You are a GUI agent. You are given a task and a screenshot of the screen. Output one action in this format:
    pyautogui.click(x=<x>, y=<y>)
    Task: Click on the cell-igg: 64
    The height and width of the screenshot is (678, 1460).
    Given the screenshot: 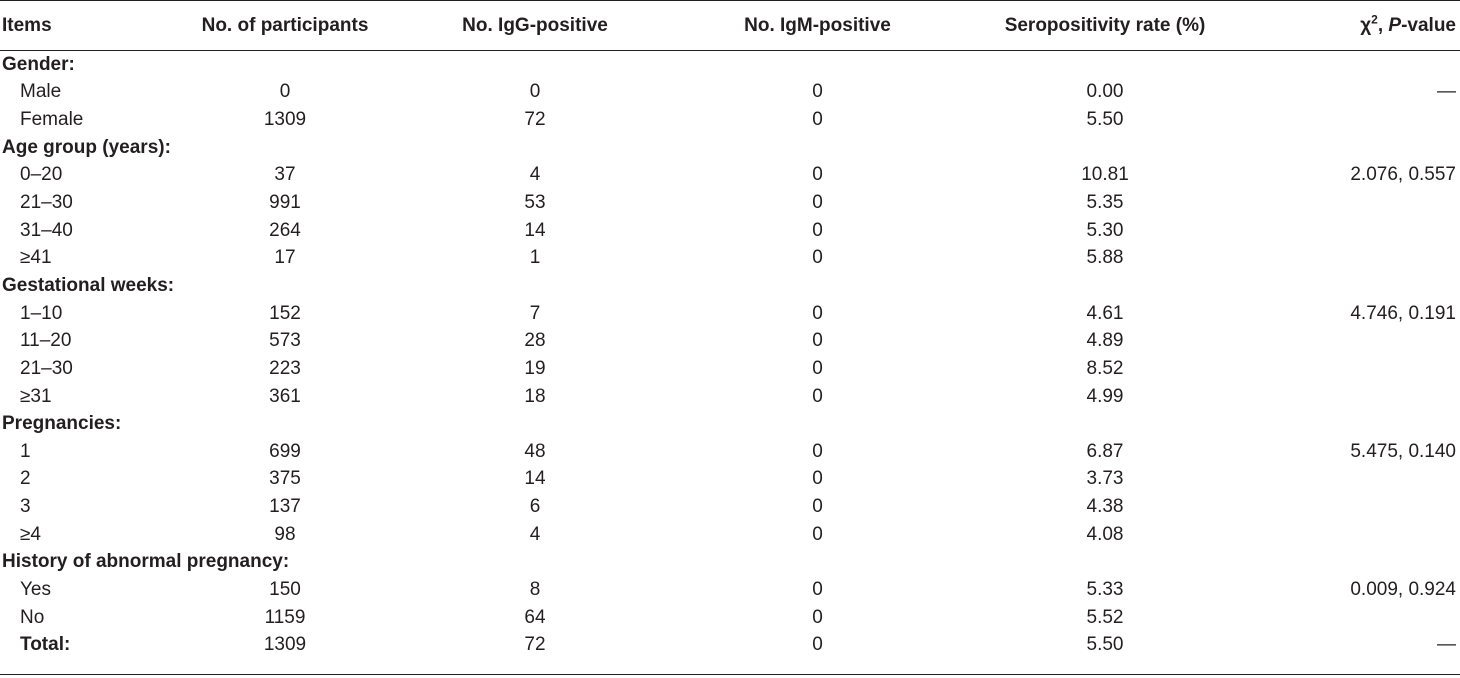 What is the action you would take?
    pyautogui.click(x=535, y=617)
    